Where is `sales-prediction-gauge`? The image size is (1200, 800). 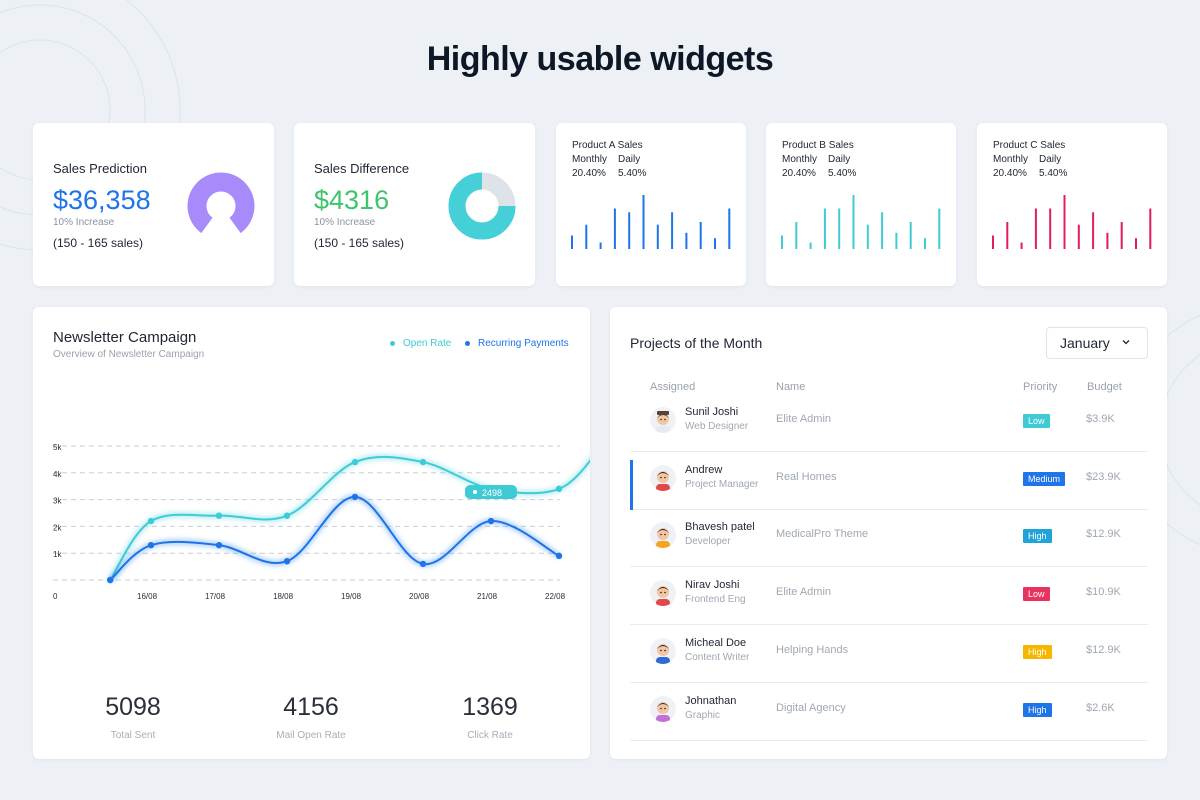
sales-prediction-gauge is located at coordinates (221, 203).